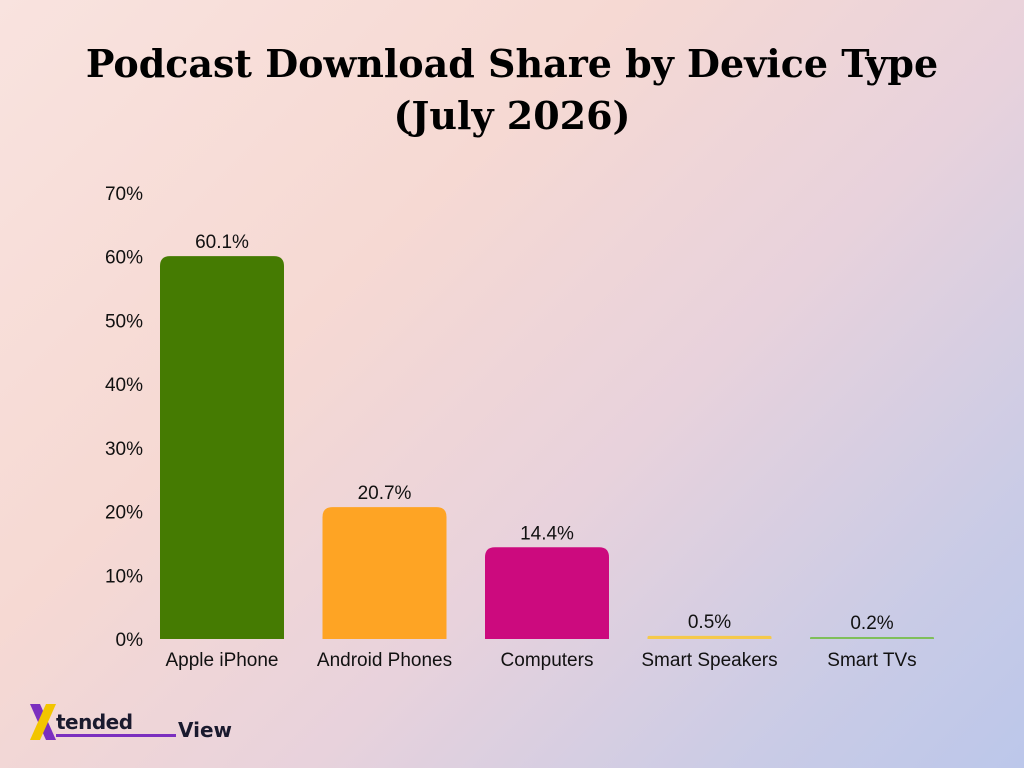 The width and height of the screenshot is (1024, 768). Describe the element at coordinates (124, 258) in the screenshot. I see `y-tick-label: 60%` at that location.